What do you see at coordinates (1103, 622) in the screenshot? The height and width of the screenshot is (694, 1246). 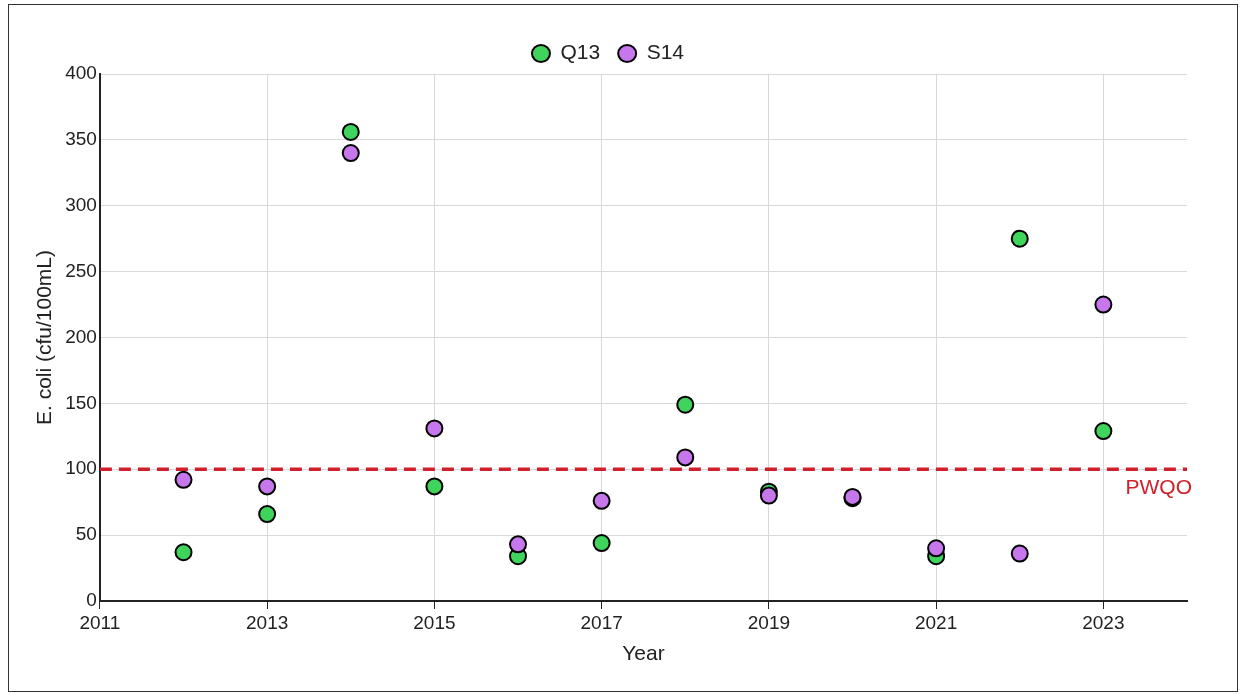 I see `x-tick-label: 2023` at bounding box center [1103, 622].